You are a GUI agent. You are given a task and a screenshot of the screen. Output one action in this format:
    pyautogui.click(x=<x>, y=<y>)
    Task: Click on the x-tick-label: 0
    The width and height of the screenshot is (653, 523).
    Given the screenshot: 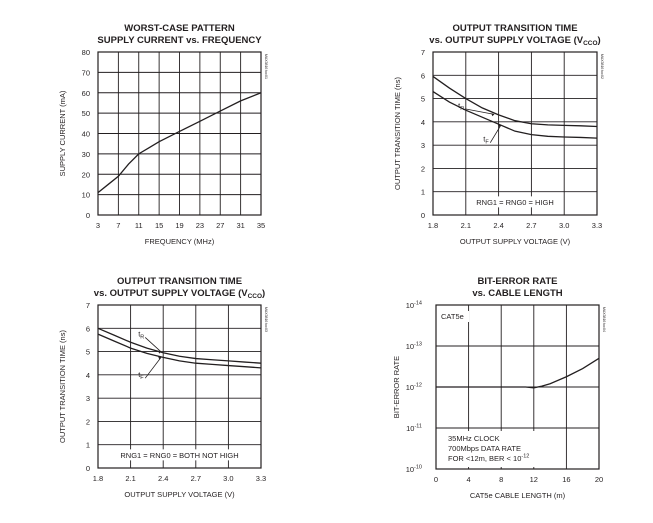 What is the action you would take?
    pyautogui.click(x=436, y=479)
    